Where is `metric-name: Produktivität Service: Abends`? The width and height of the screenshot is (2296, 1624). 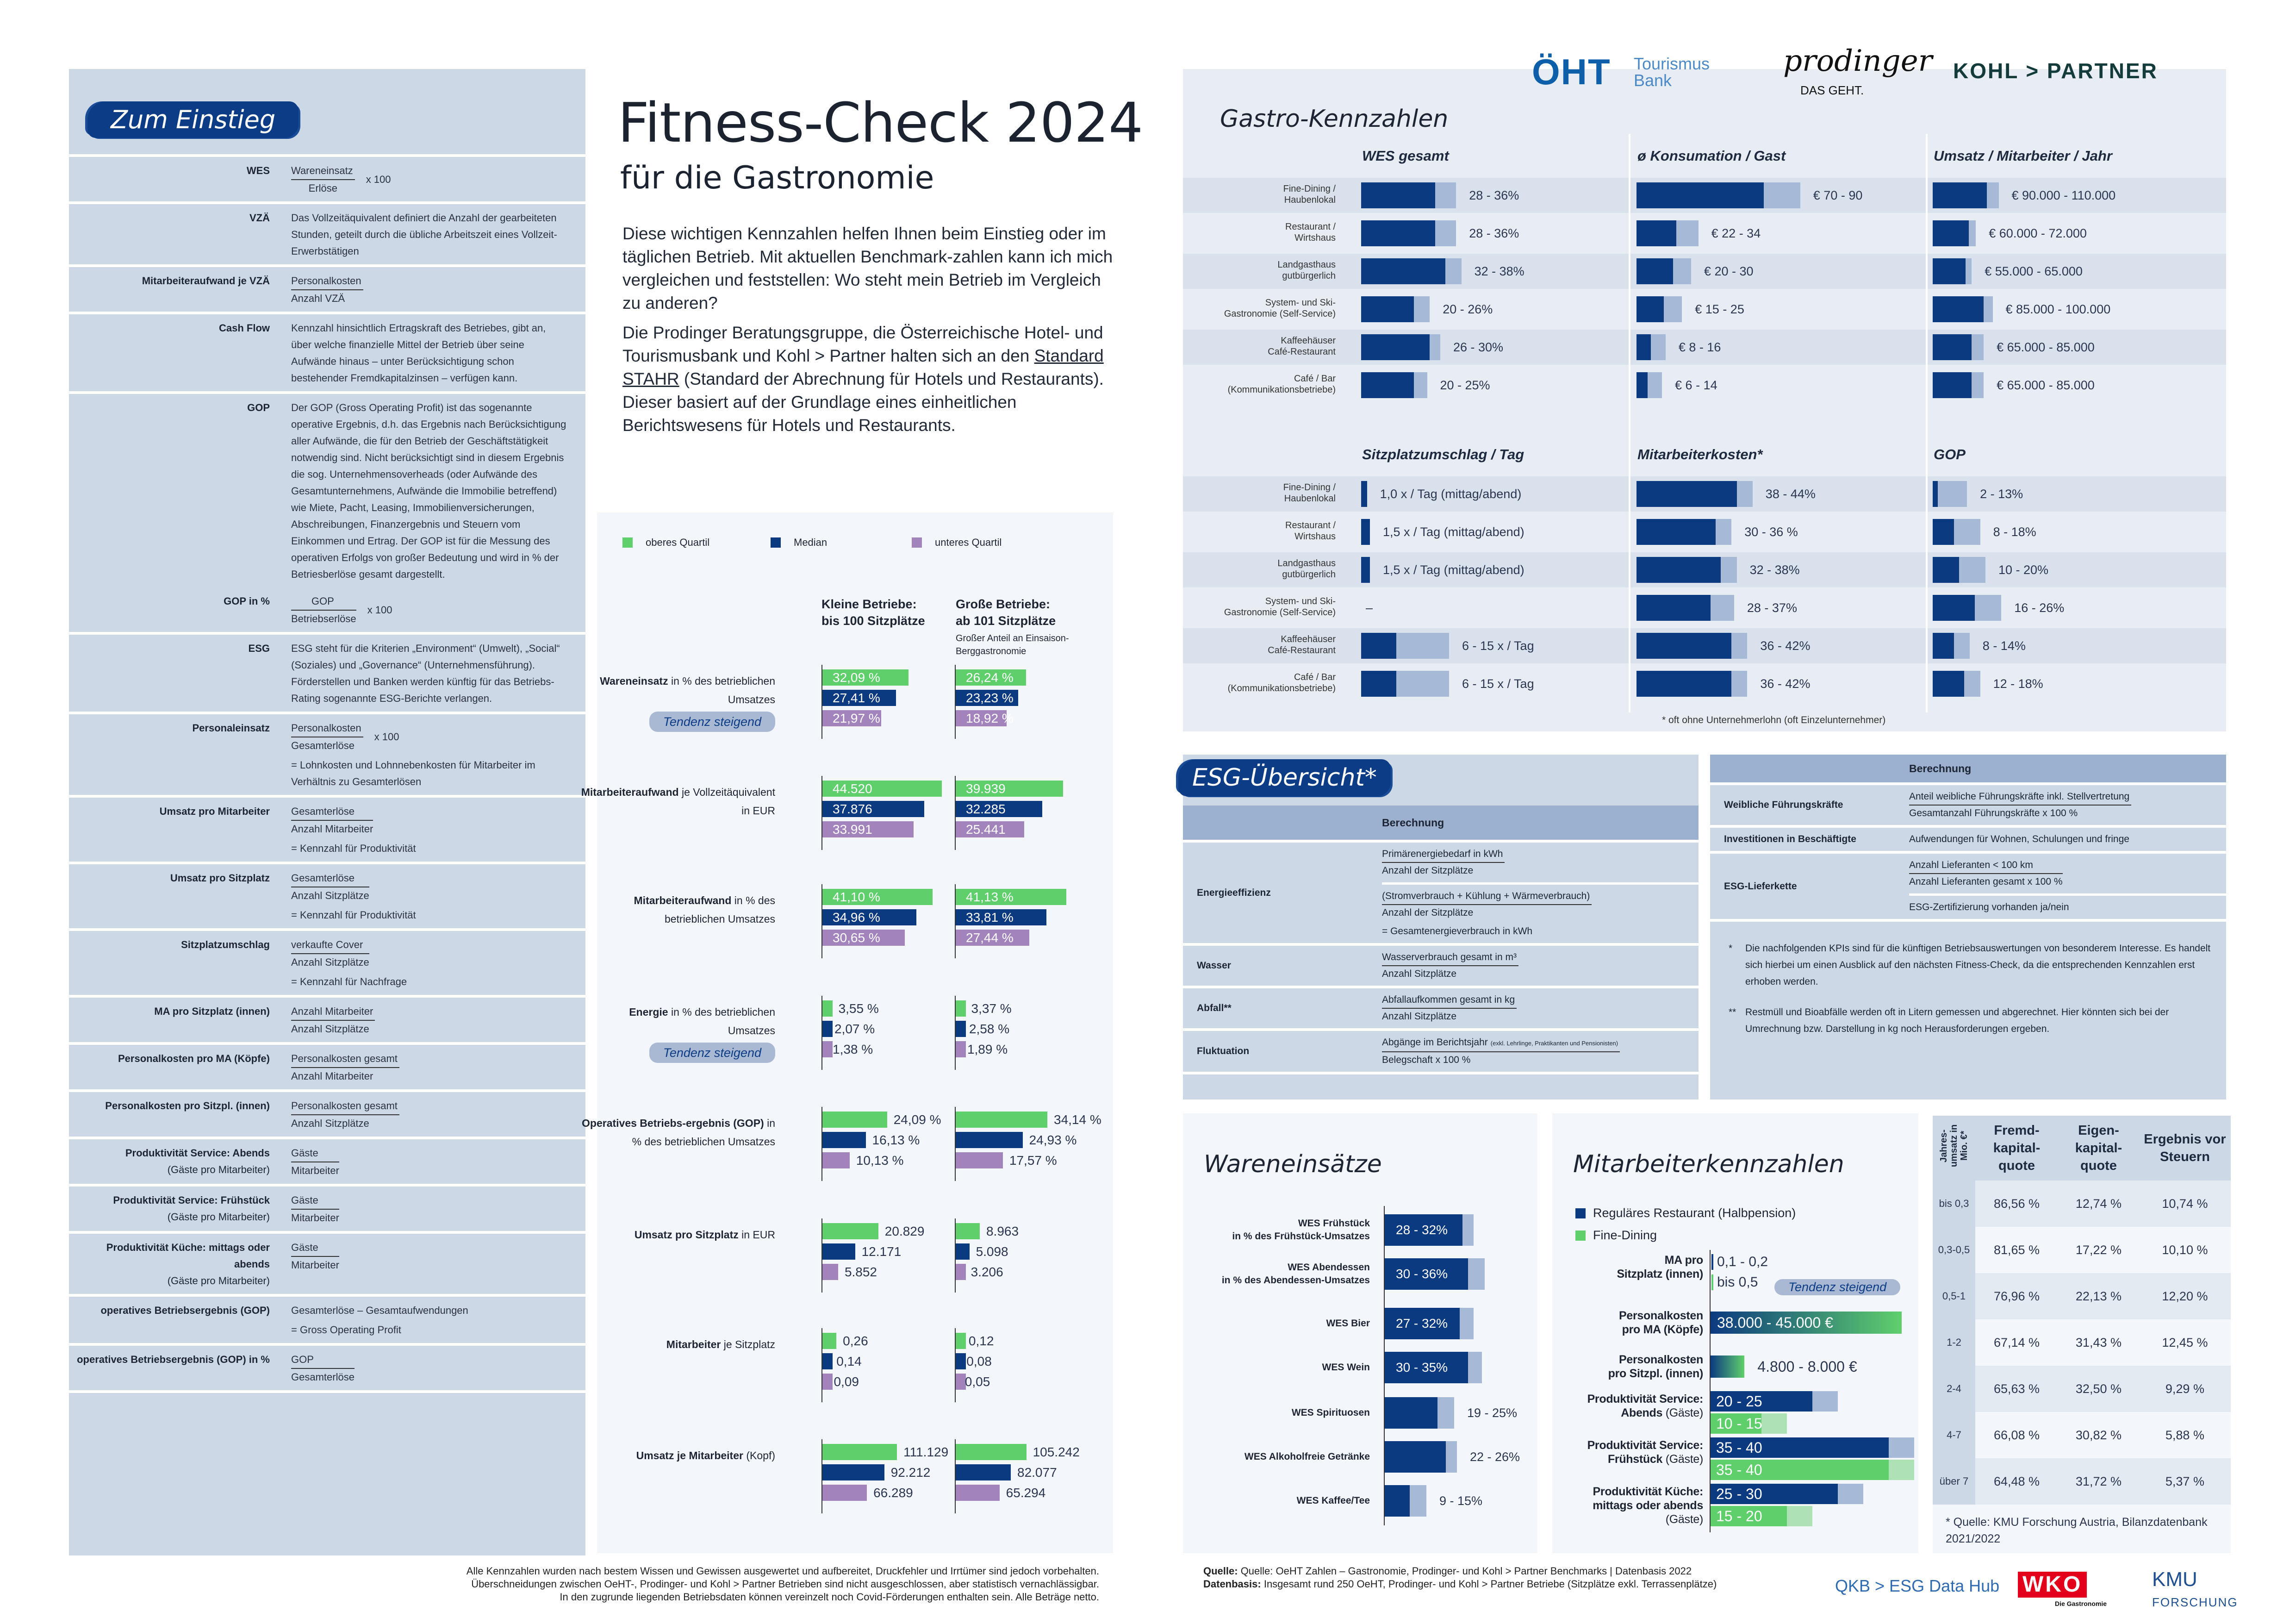
metric-name: Produktivität Service: Abends is located at coordinates (1645, 1406).